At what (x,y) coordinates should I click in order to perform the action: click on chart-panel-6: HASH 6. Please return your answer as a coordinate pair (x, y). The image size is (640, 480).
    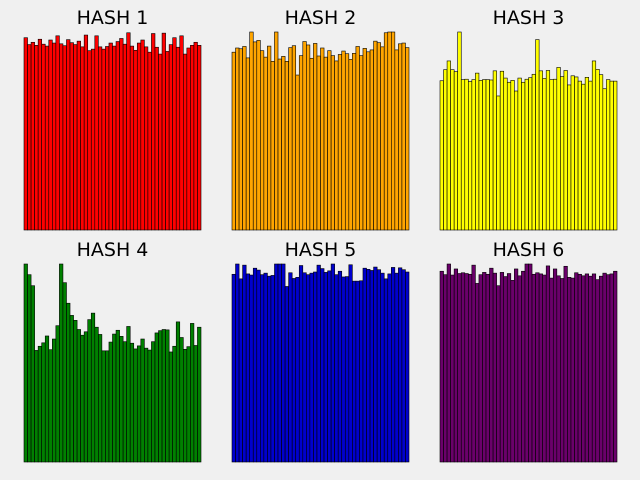
    Looking at the image, I should click on (528, 351).